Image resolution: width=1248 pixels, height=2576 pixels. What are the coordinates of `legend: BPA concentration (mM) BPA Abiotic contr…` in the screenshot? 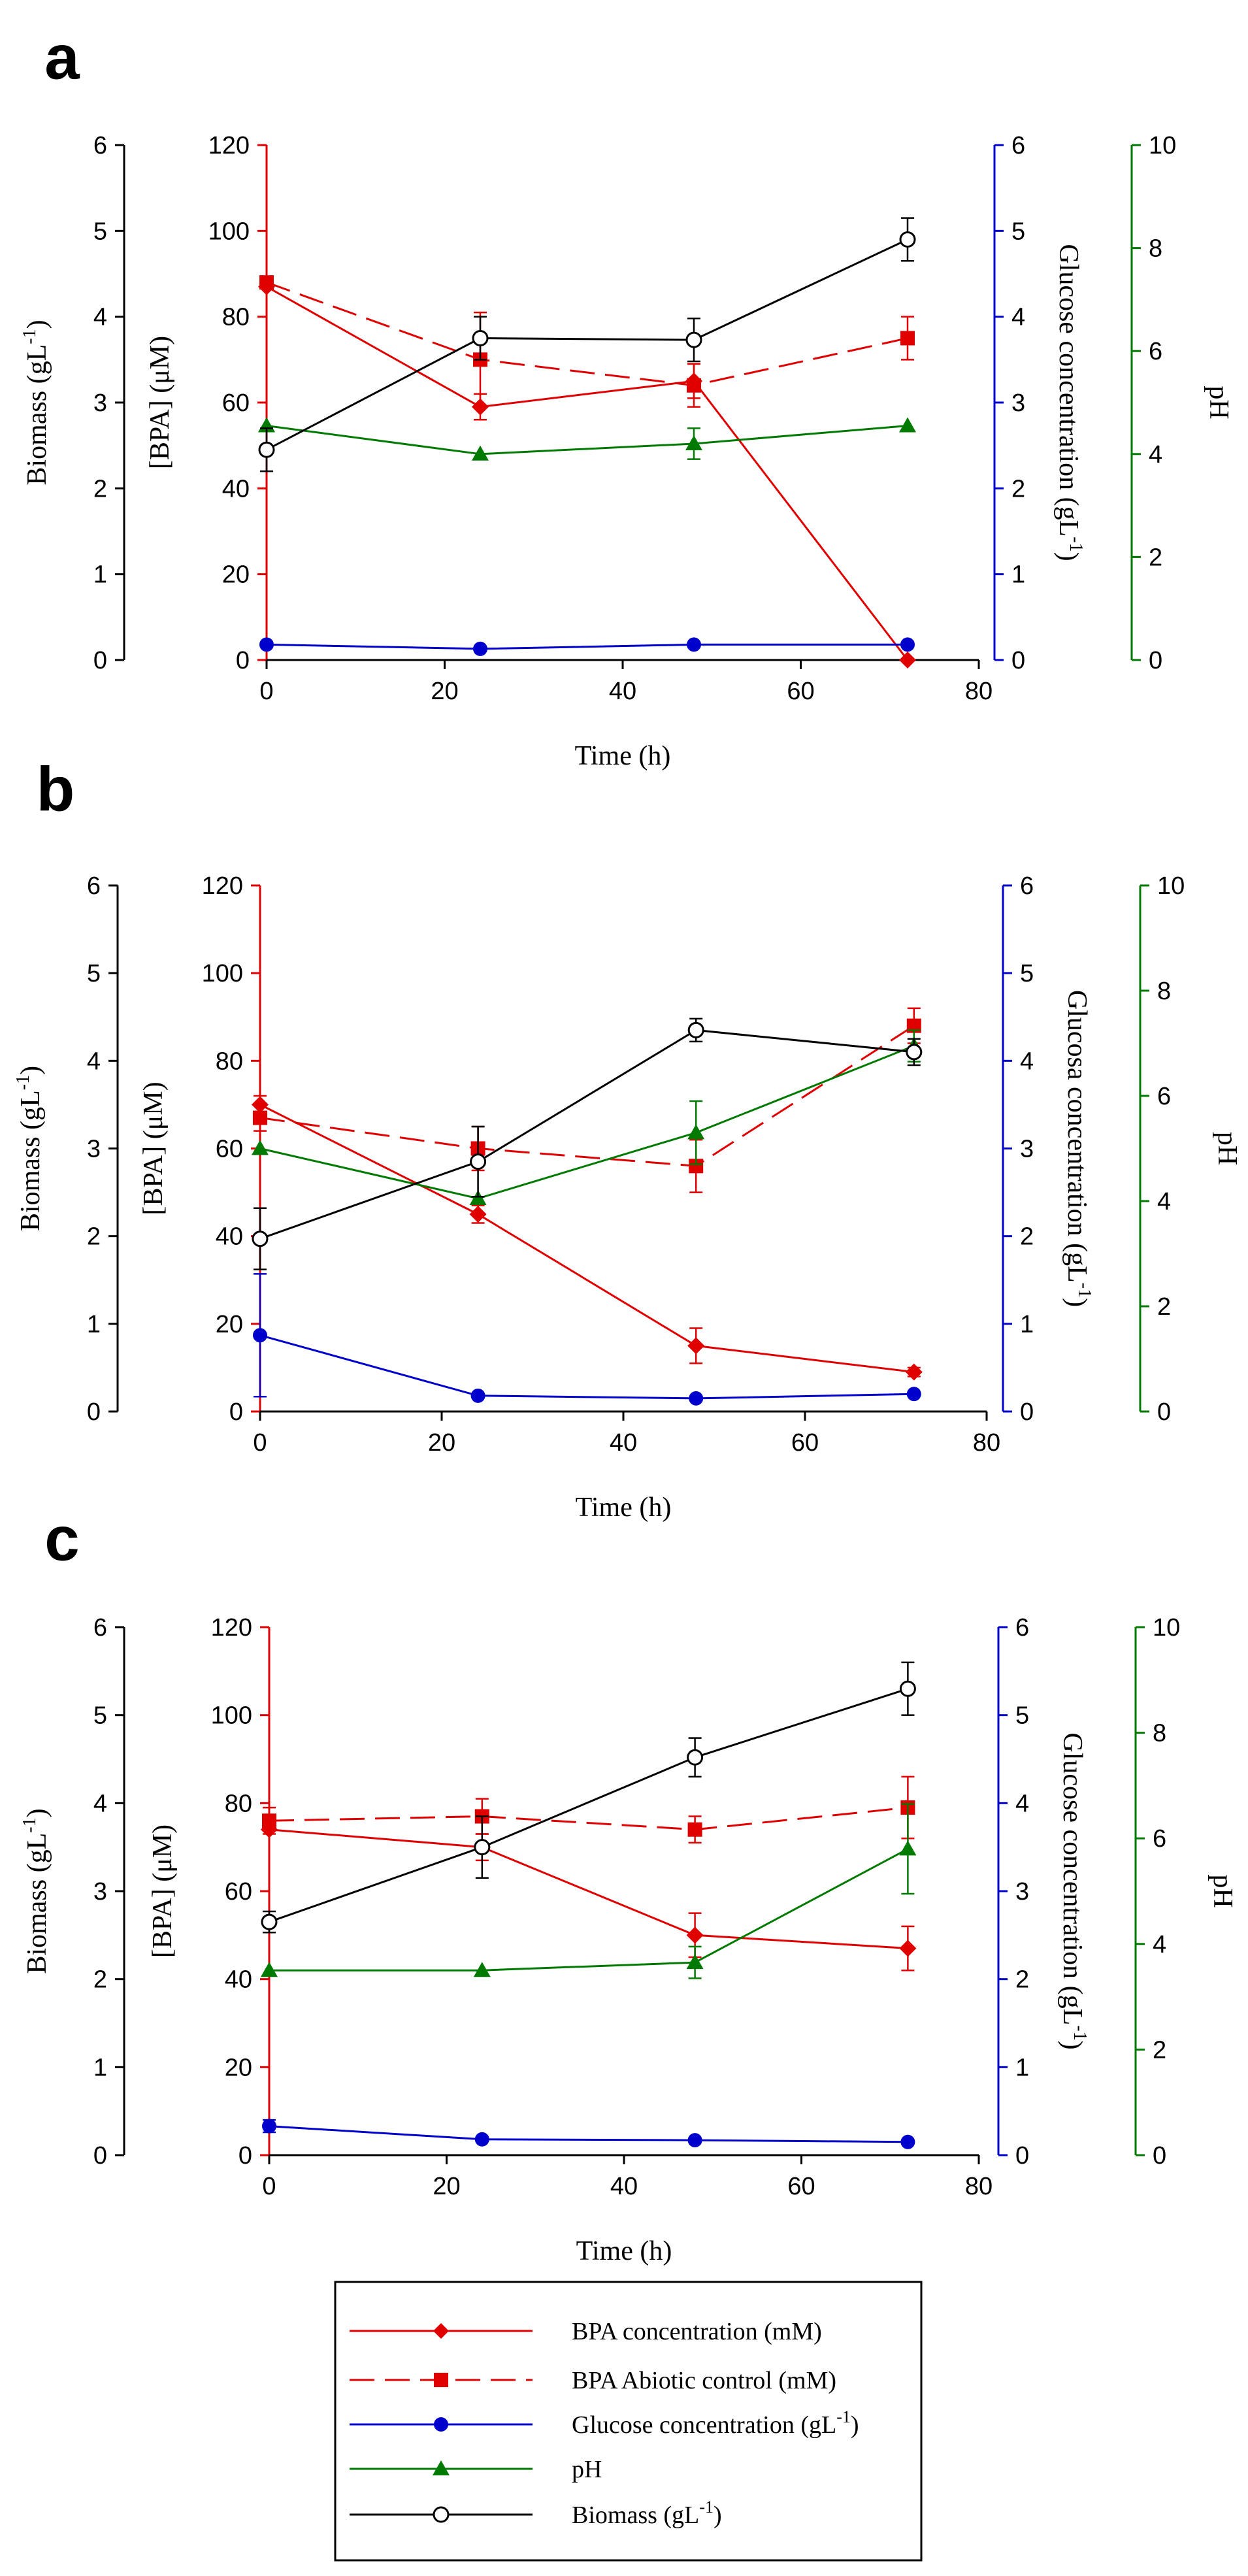 It's located at (628, 2421).